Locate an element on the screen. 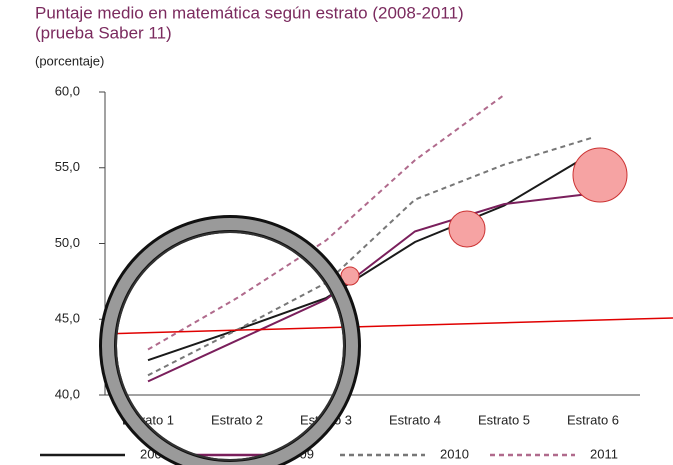 This screenshot has width=673, height=465. x-tick-label: Estrato 5 is located at coordinates (504, 419).